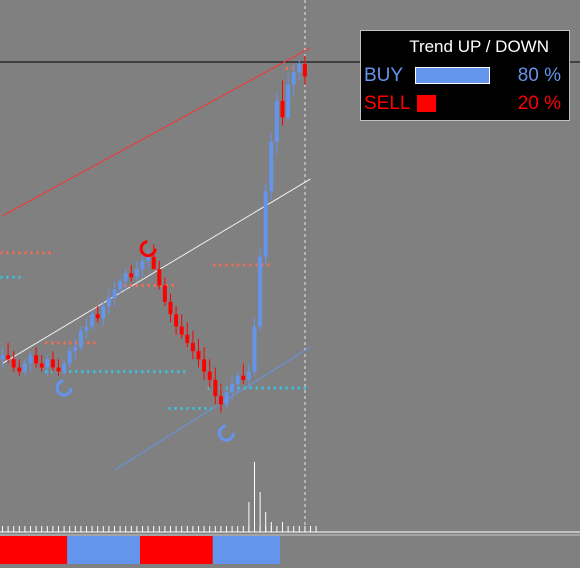 The width and height of the screenshot is (580, 568). Describe the element at coordinates (426, 103) in the screenshot. I see `sell-strength-bar` at that location.